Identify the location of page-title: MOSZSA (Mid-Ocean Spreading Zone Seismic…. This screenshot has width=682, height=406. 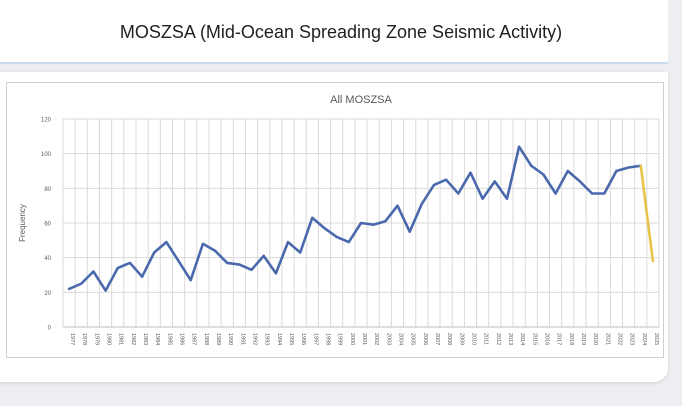
(341, 32).